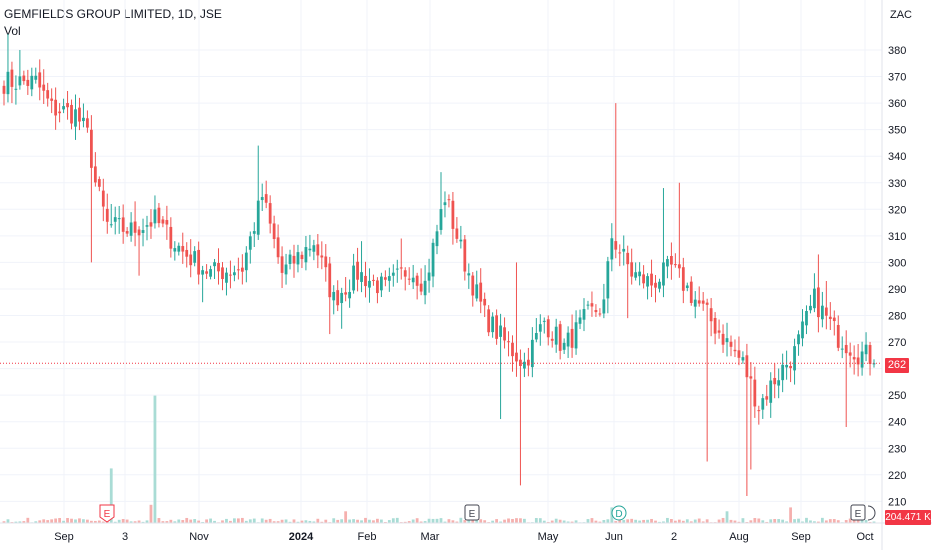 The width and height of the screenshot is (932, 550). Describe the element at coordinates (463, 537) in the screenshot. I see `time-axis: Sep 3 Nov 2024 Feb Mar May Jun 2 Aug Sep Oct` at that location.